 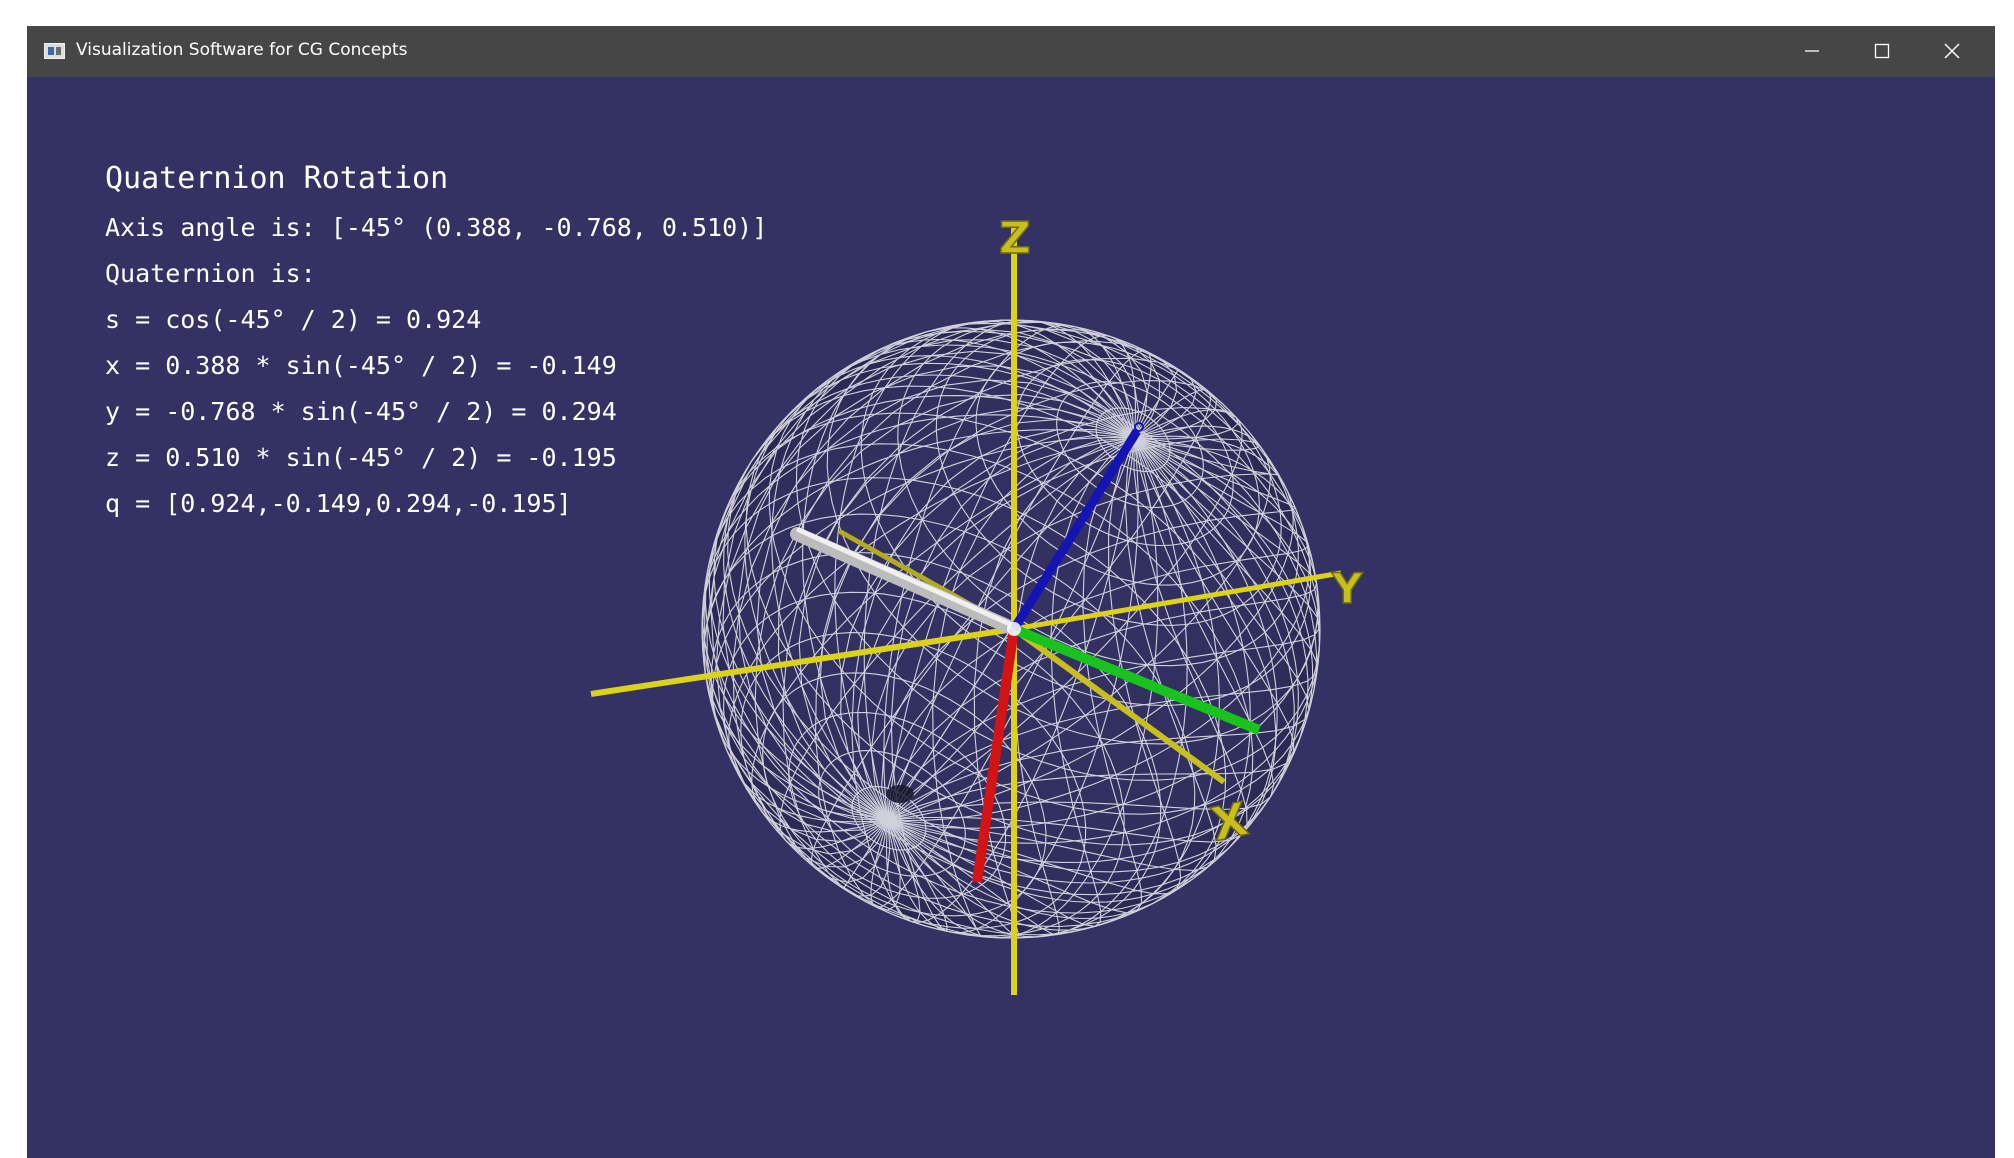 I want to click on rotation-axis-highlight, so click(x=905, y=577).